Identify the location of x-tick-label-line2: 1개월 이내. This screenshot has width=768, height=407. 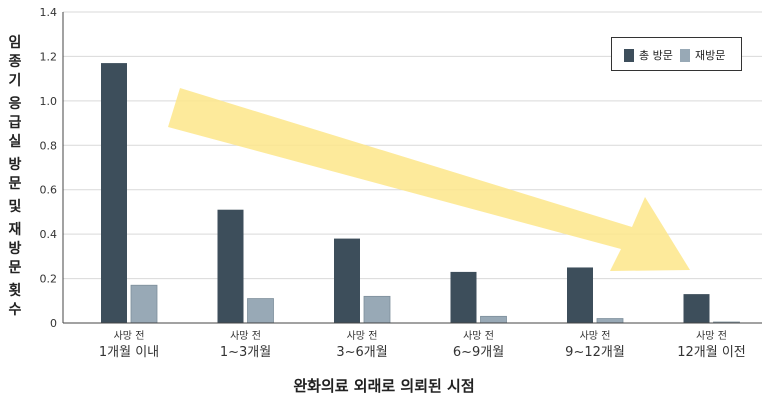
(129, 352).